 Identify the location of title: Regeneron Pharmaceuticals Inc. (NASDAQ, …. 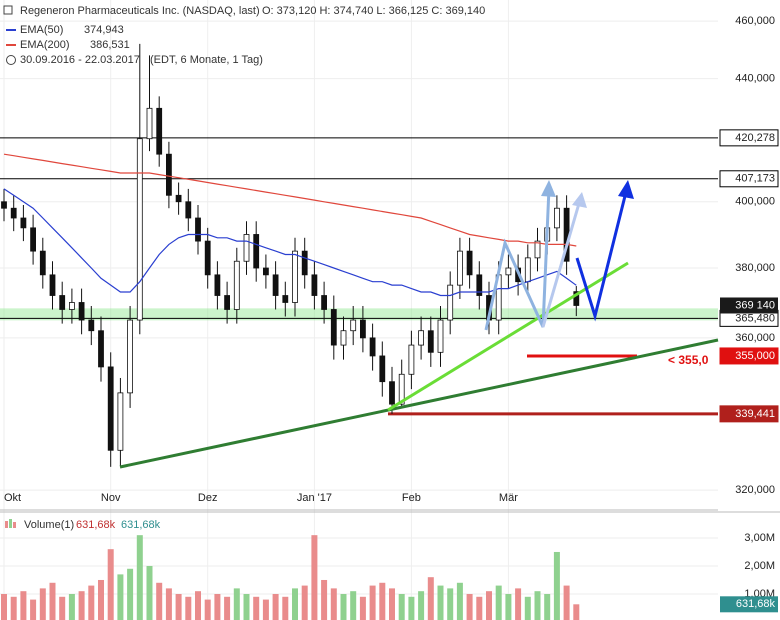
(140, 11).